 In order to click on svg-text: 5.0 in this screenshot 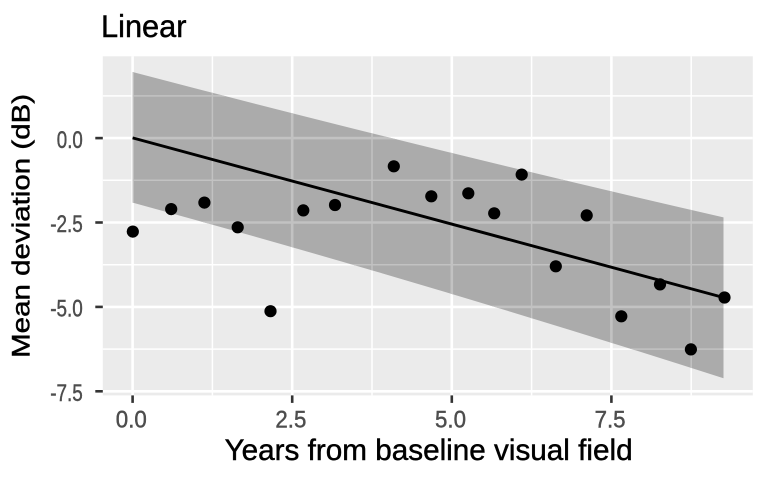, I will do `click(450, 419)`.